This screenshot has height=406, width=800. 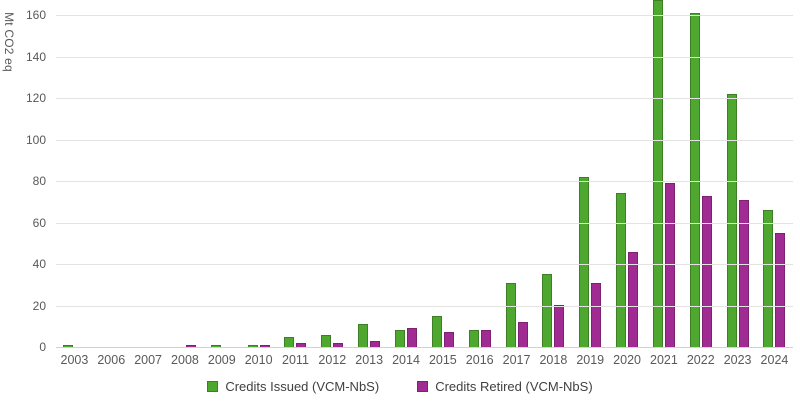 What do you see at coordinates (423, 386) in the screenshot?
I see `retired-series-swatch` at bounding box center [423, 386].